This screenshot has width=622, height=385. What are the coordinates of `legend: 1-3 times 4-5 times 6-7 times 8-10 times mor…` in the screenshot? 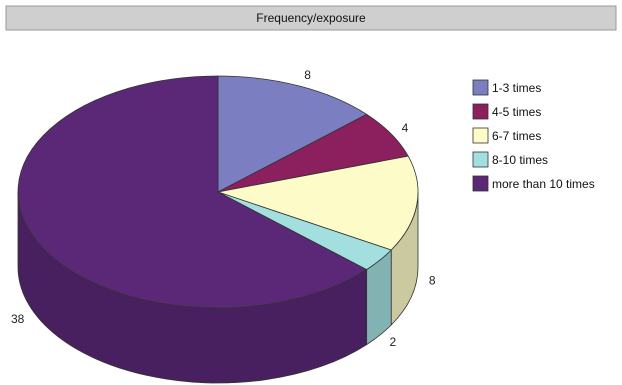 It's located at (533, 135).